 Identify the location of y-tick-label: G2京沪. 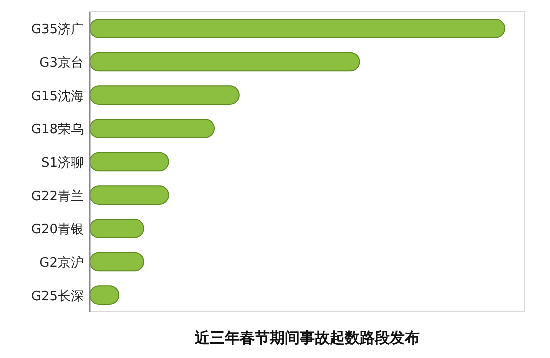
(62, 263).